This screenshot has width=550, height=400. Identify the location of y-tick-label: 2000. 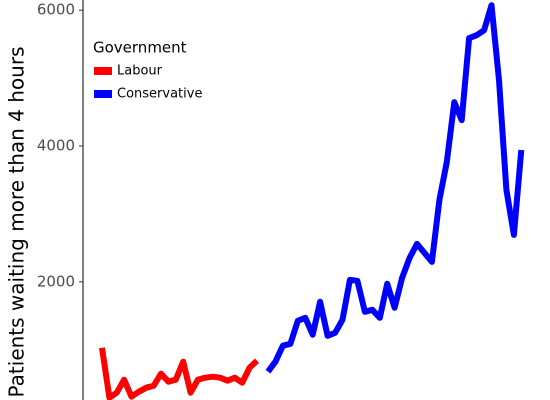
(56, 281).